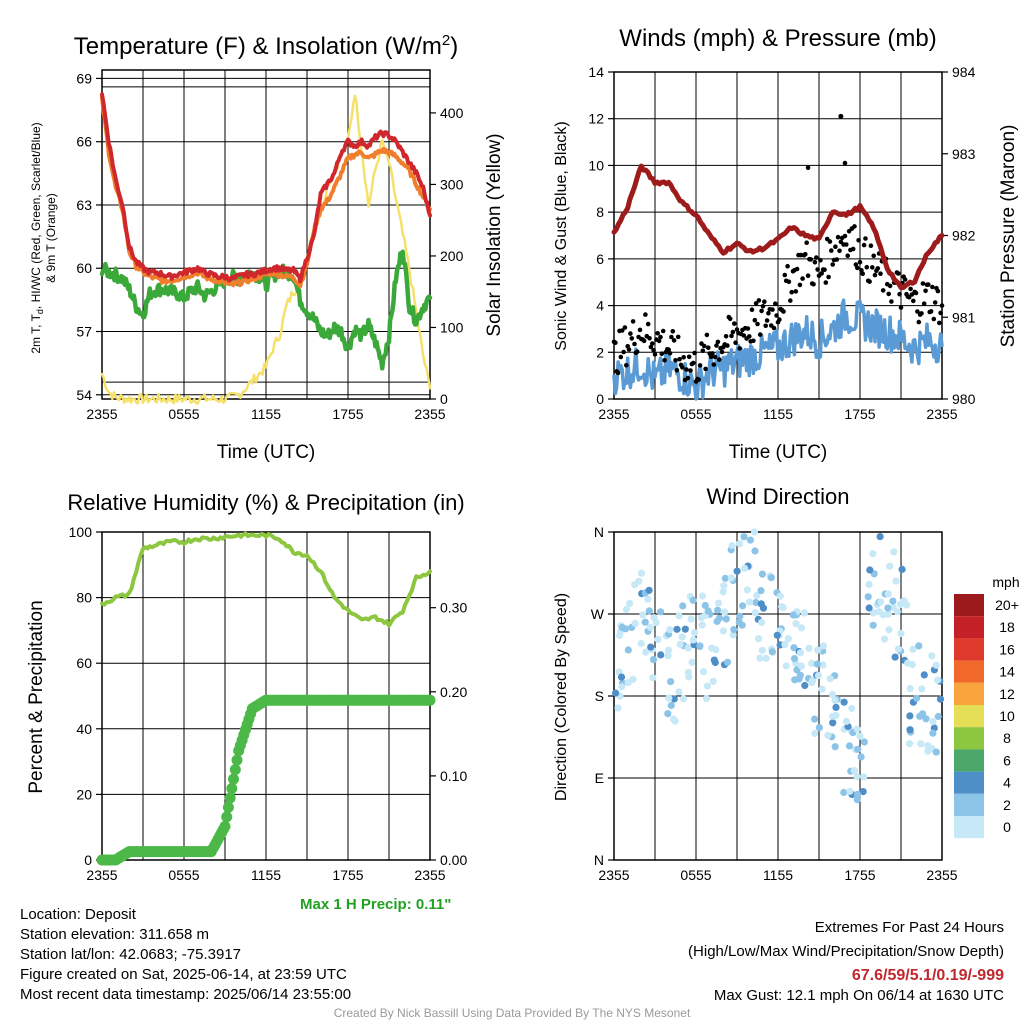 The image size is (1024, 1024). Describe the element at coordinates (858, 995) in the screenshot. I see `max-gust-text: Max Gust: 12.1 mph On 06/14 at 1630 UTC` at that location.